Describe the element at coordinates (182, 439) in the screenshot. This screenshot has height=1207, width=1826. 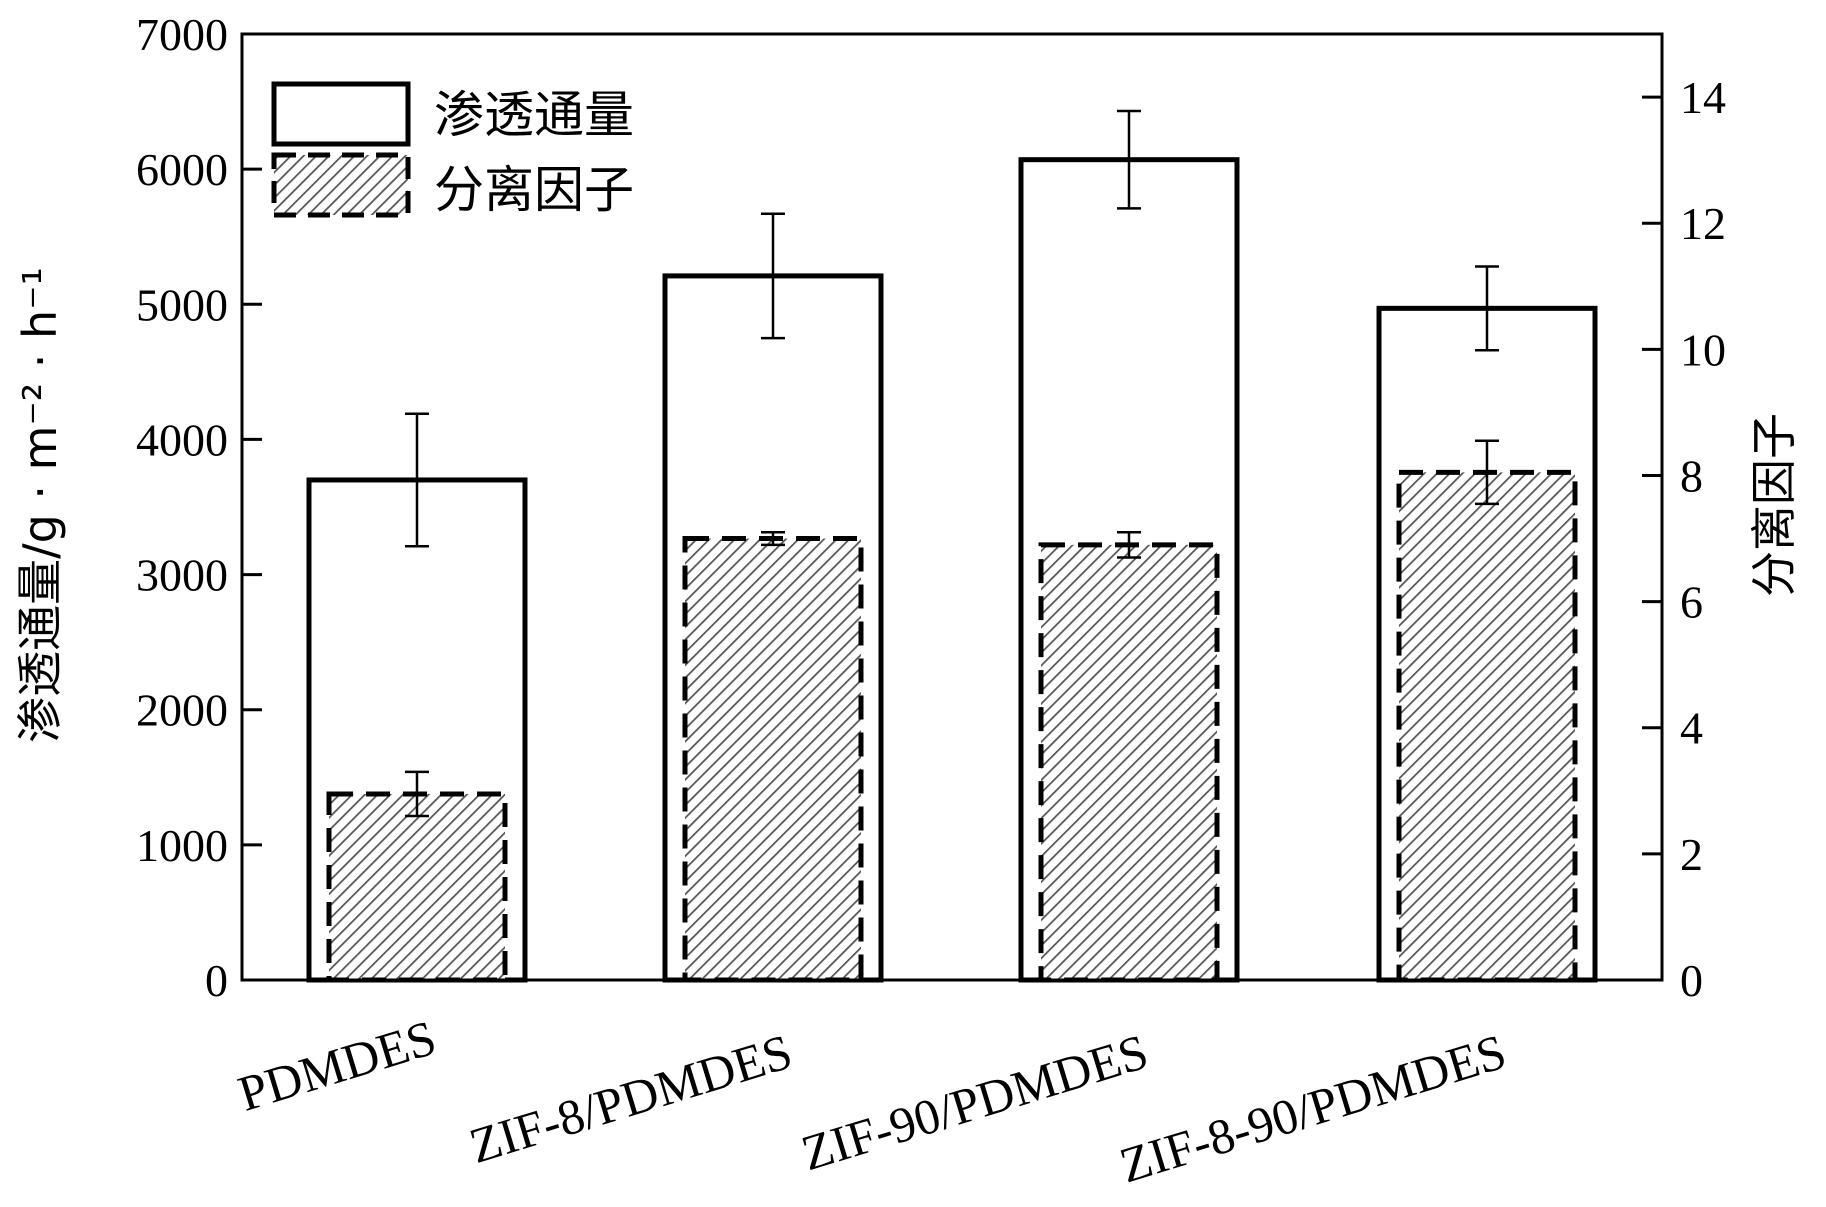
I see `left-tick-label: 4000` at that location.